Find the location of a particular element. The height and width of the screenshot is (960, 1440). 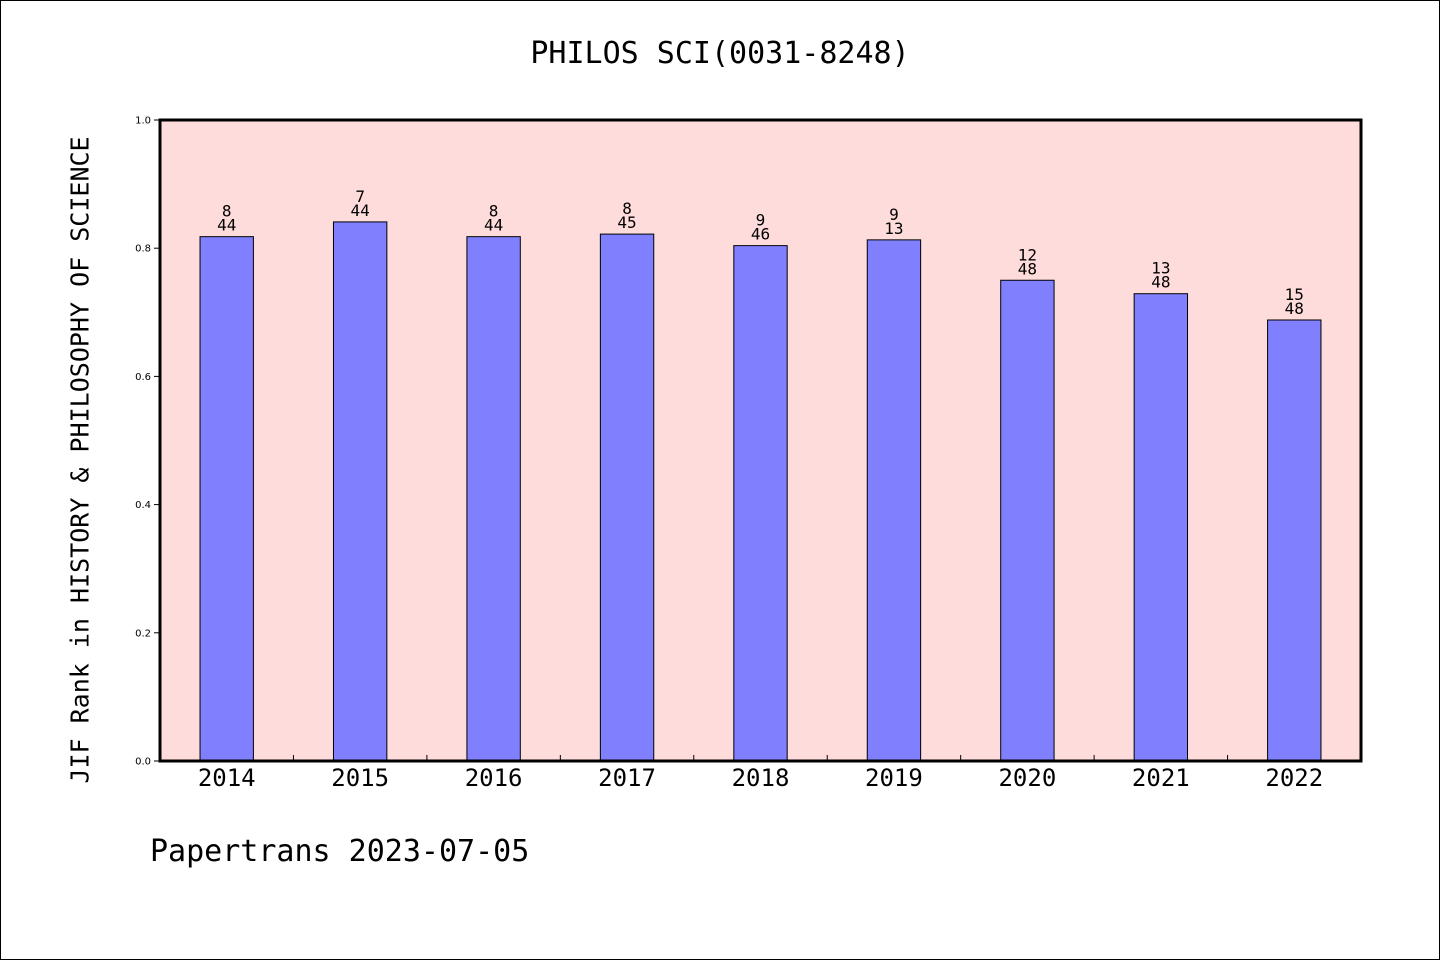

bar-total-label: 13 is located at coordinates (893, 228).